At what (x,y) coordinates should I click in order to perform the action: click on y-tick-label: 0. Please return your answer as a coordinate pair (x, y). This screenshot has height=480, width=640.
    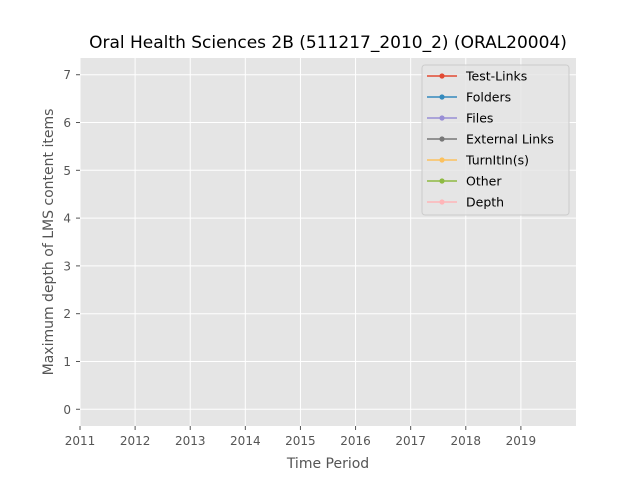
    Looking at the image, I should click on (67, 410).